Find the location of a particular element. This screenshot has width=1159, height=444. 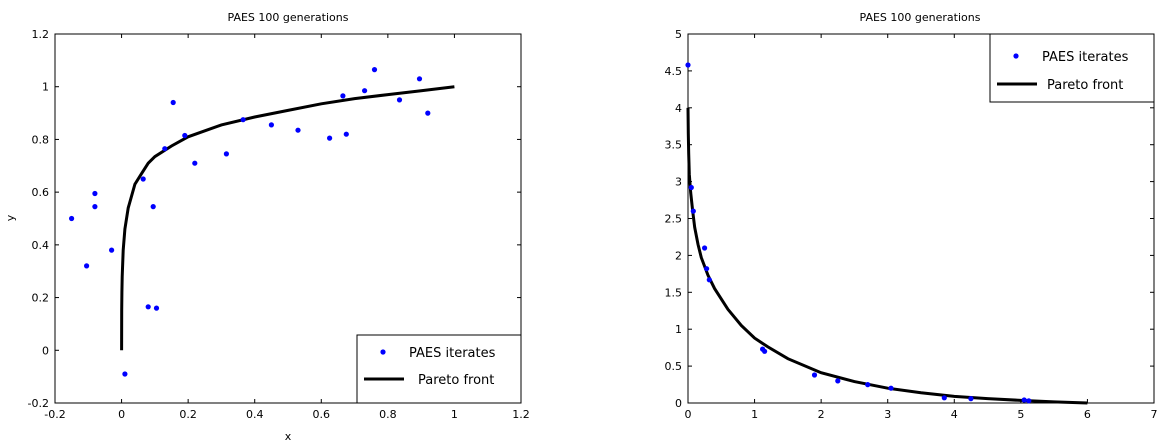

chart-2-ytick-label: 3 is located at coordinates (678, 182).